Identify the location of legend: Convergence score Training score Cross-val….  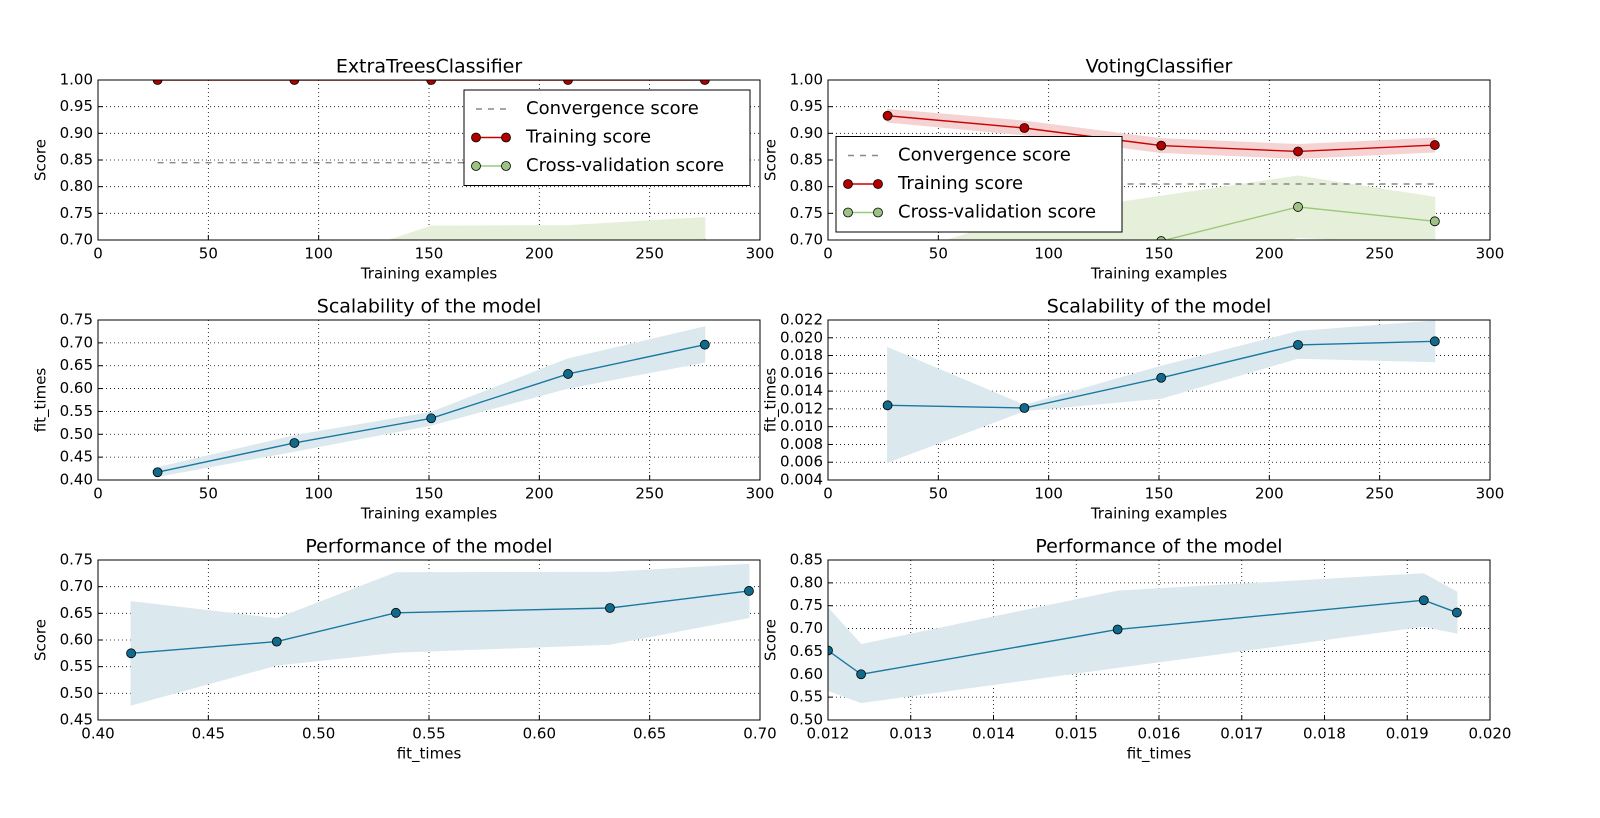
(607, 137).